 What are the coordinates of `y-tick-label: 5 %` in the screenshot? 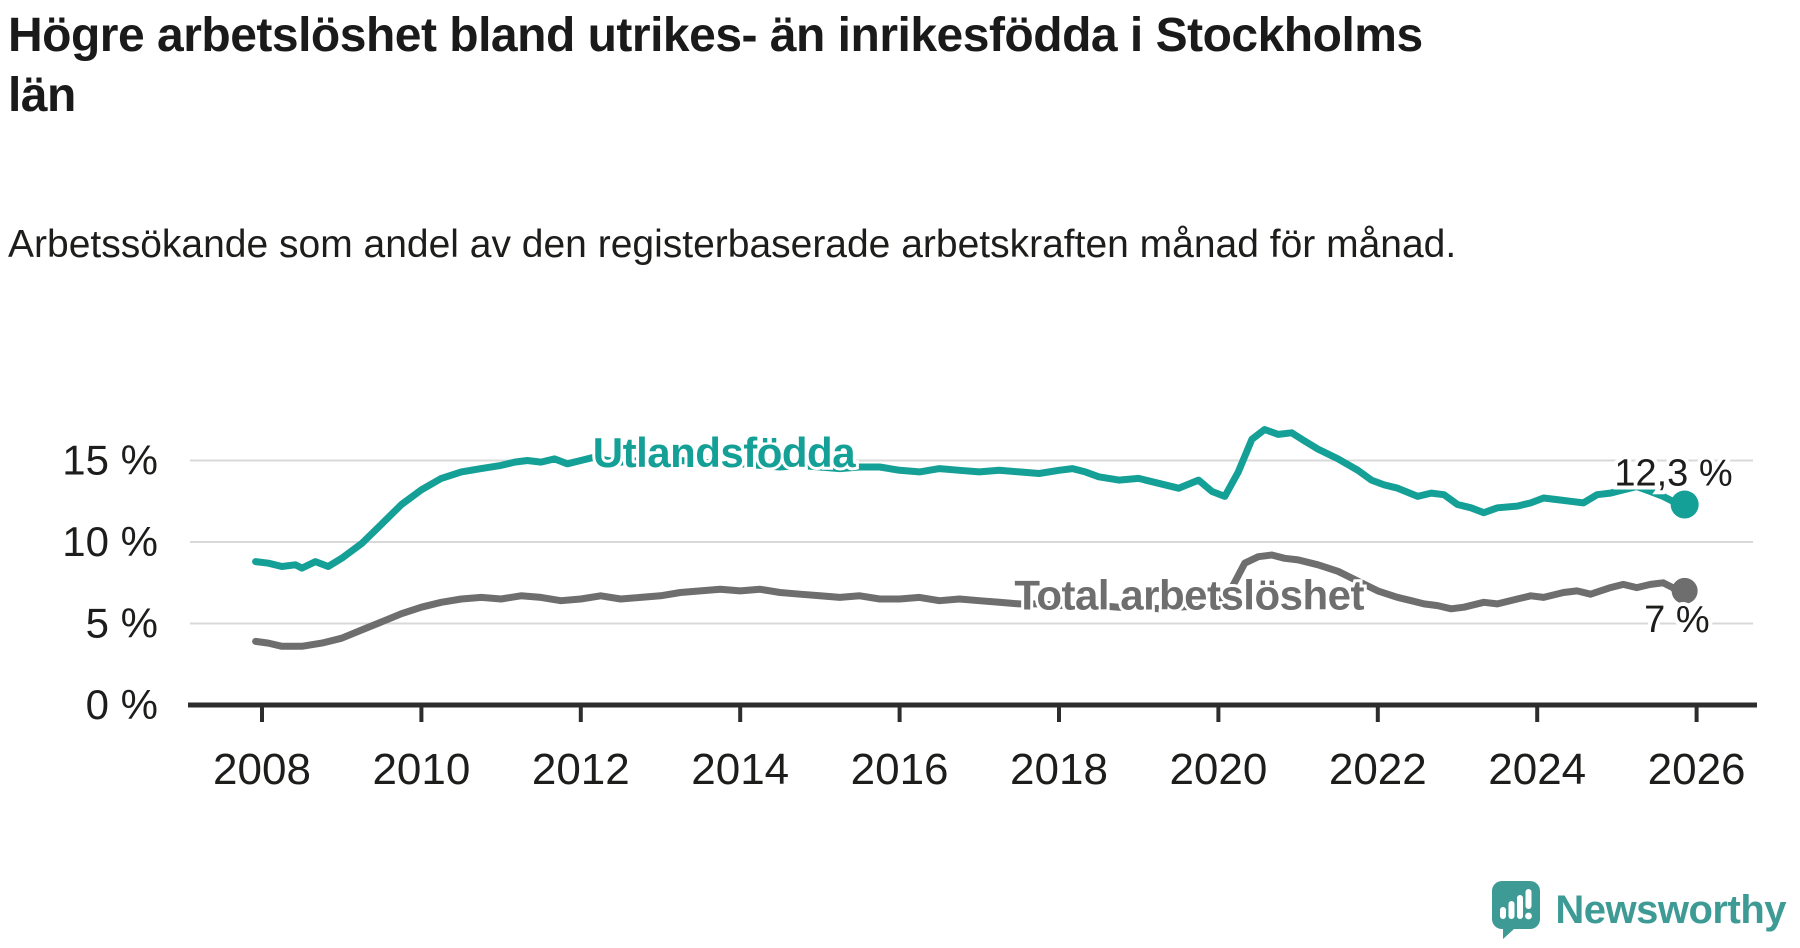 It's located at (122, 623).